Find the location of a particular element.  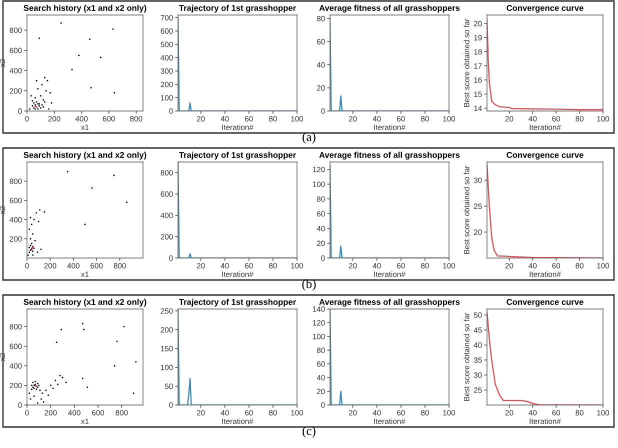

text: (a) is located at coordinates (309, 138).